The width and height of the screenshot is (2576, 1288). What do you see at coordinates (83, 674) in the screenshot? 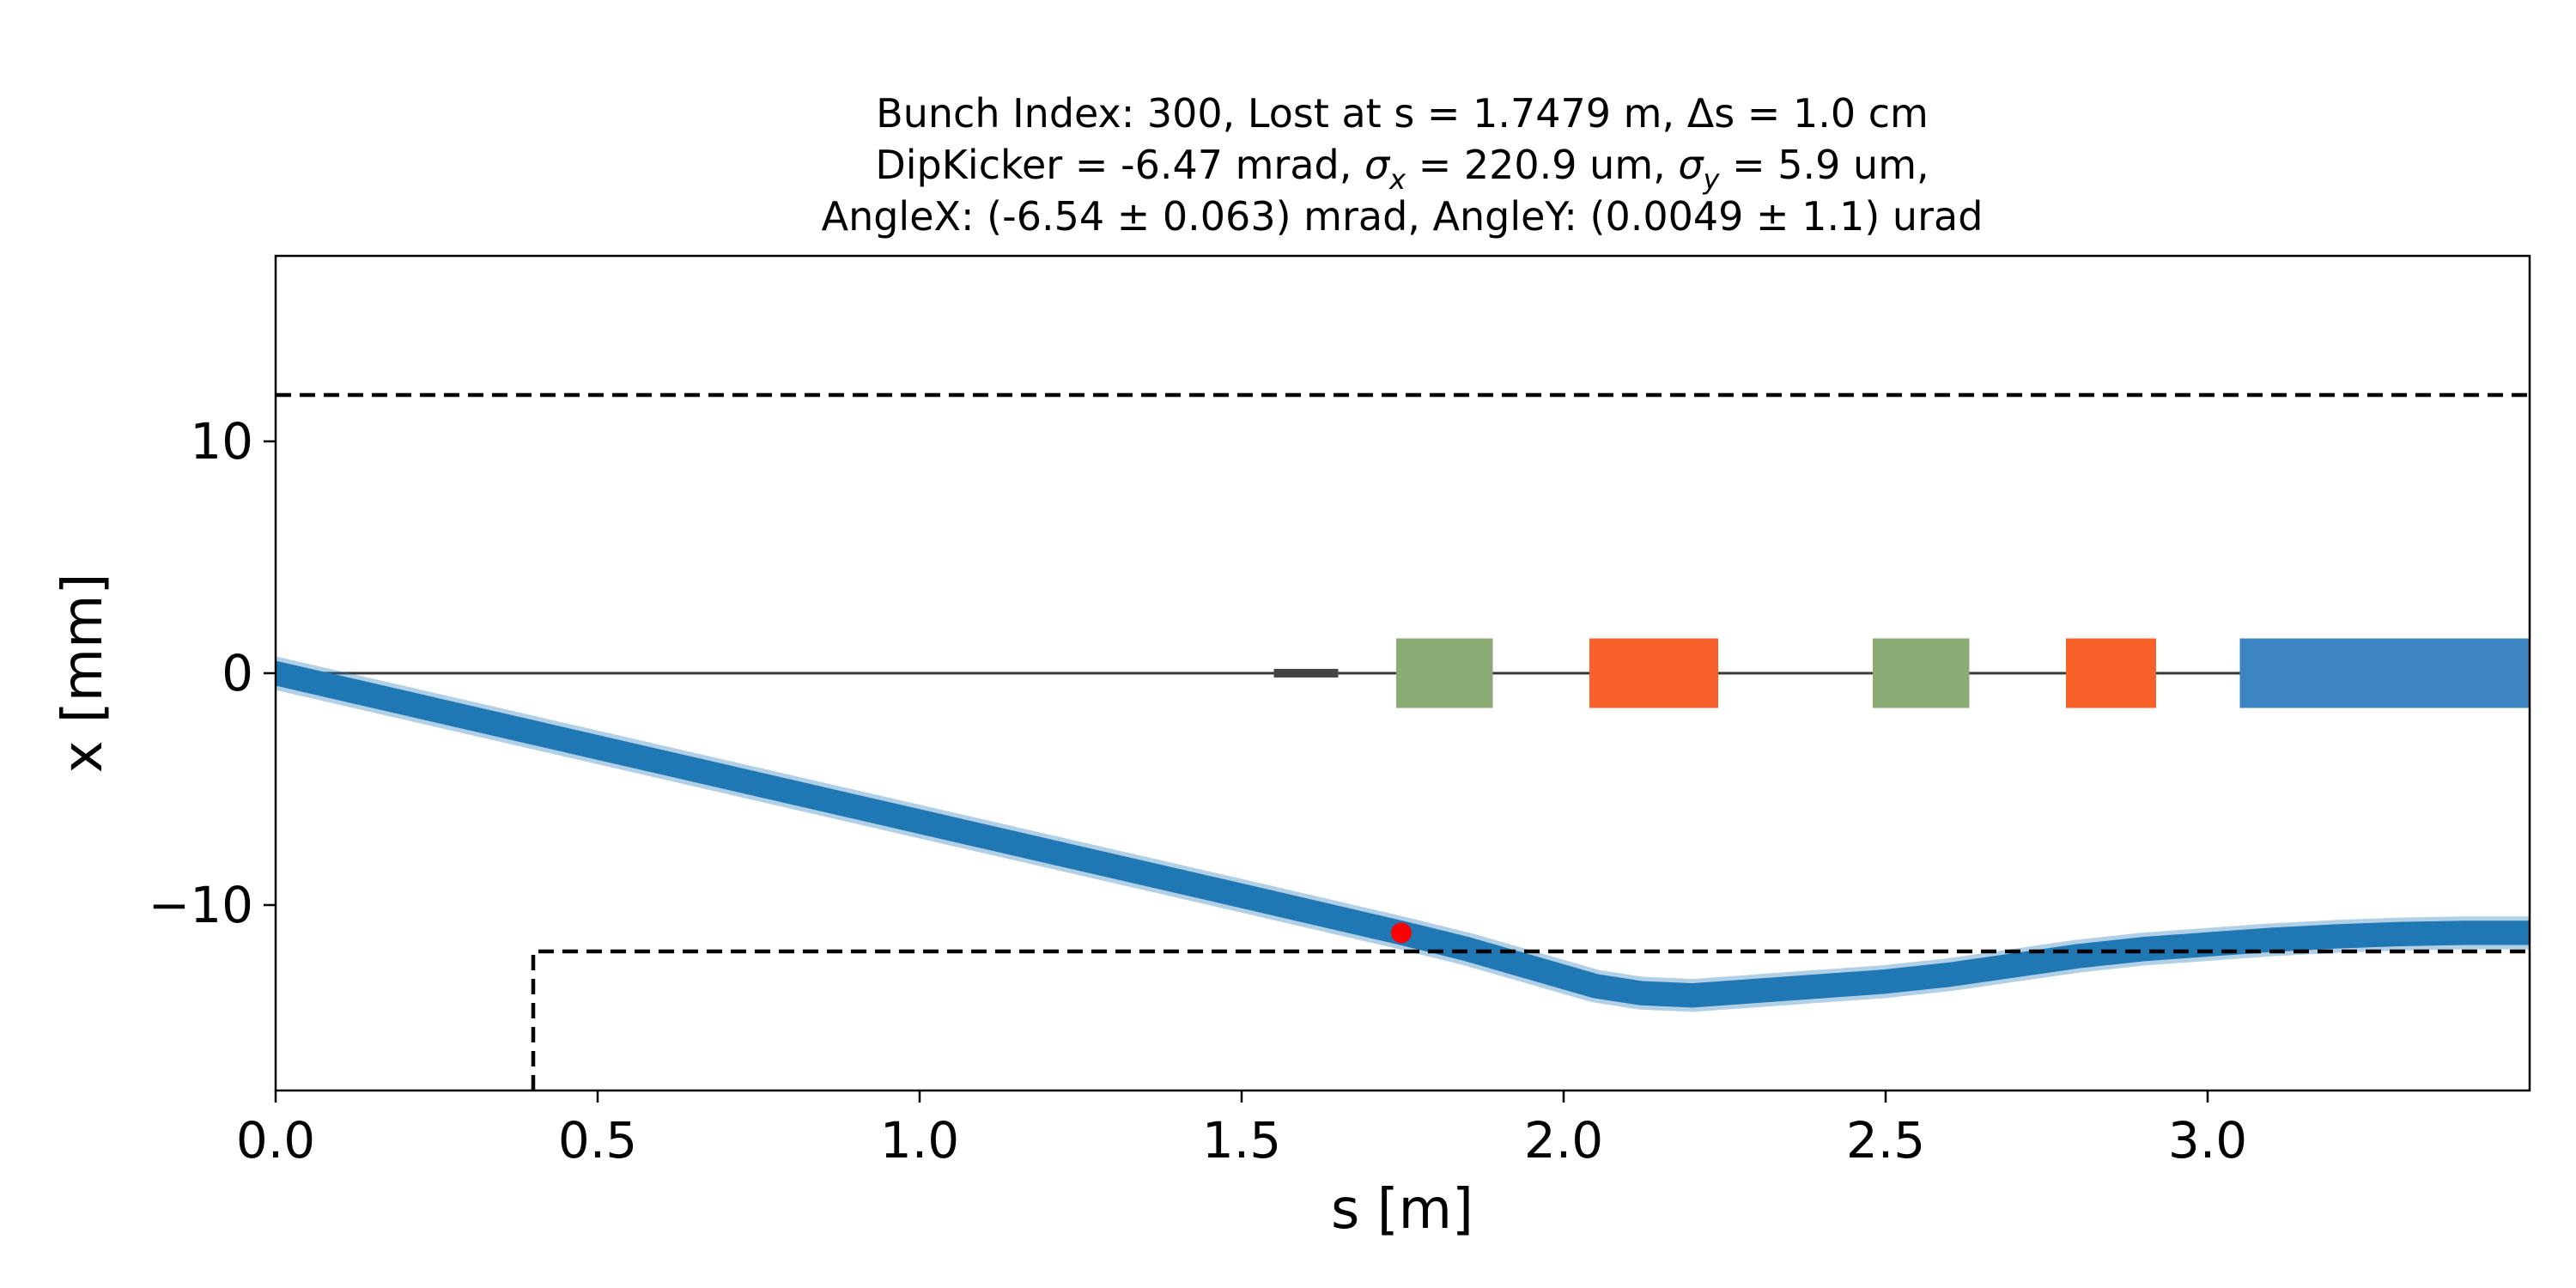
I see `y-axis-label: x [mm]` at bounding box center [83, 674].